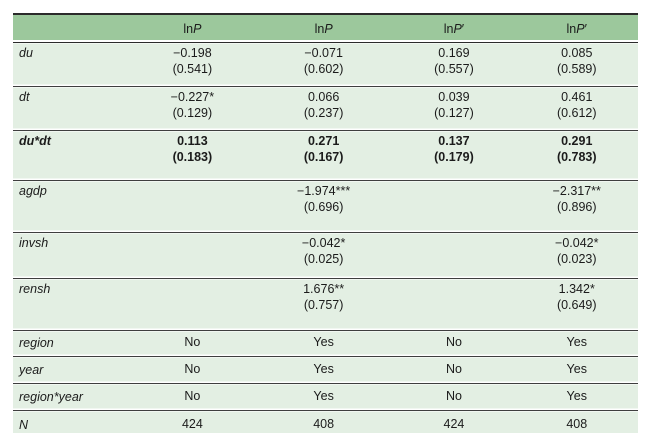 This screenshot has width=651, height=433. I want to click on coefficient-value: −0.071, so click(323, 53).